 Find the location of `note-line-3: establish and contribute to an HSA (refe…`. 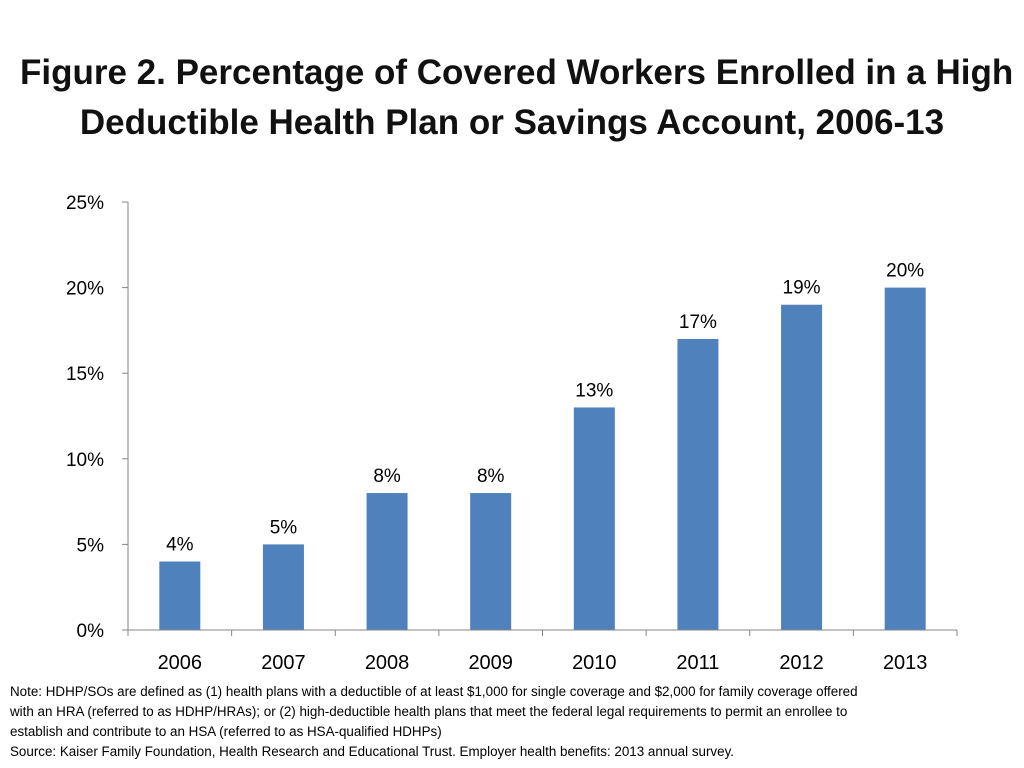

note-line-3: establish and contribute to an HSA (refe… is located at coordinates (226, 731).